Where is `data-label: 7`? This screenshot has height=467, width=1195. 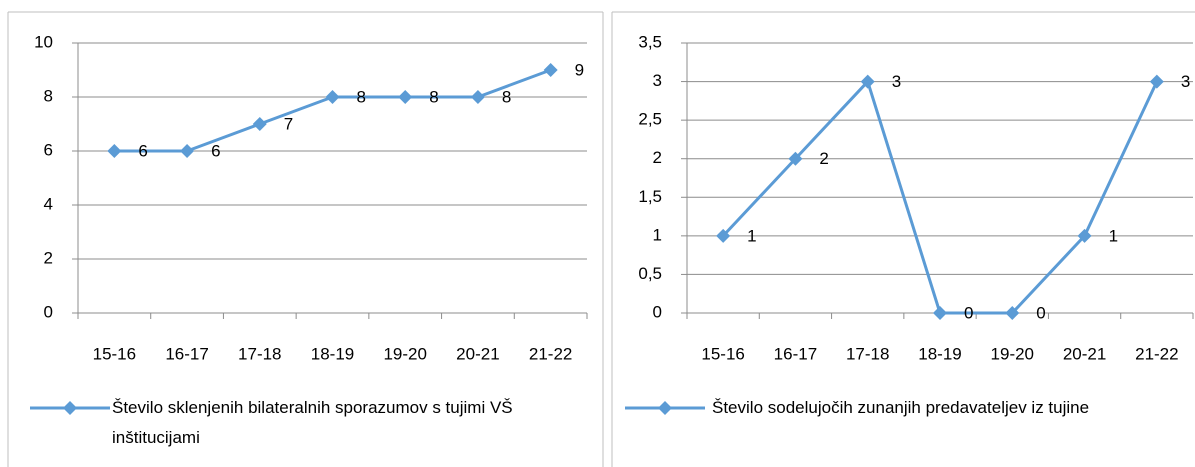
data-label: 7 is located at coordinates (288, 123).